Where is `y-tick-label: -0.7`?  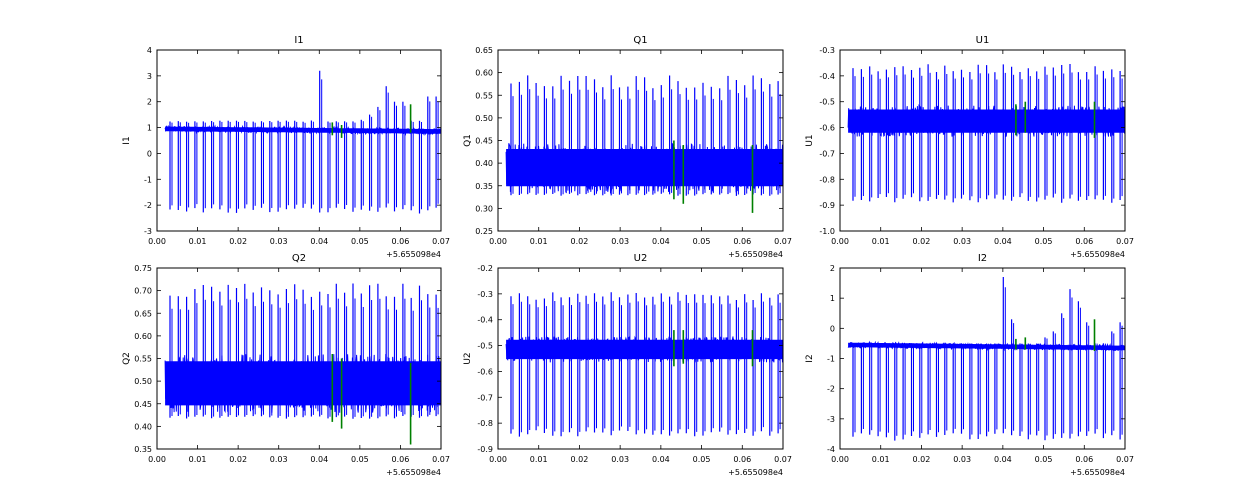 y-tick-label: -0.7 is located at coordinates (827, 153).